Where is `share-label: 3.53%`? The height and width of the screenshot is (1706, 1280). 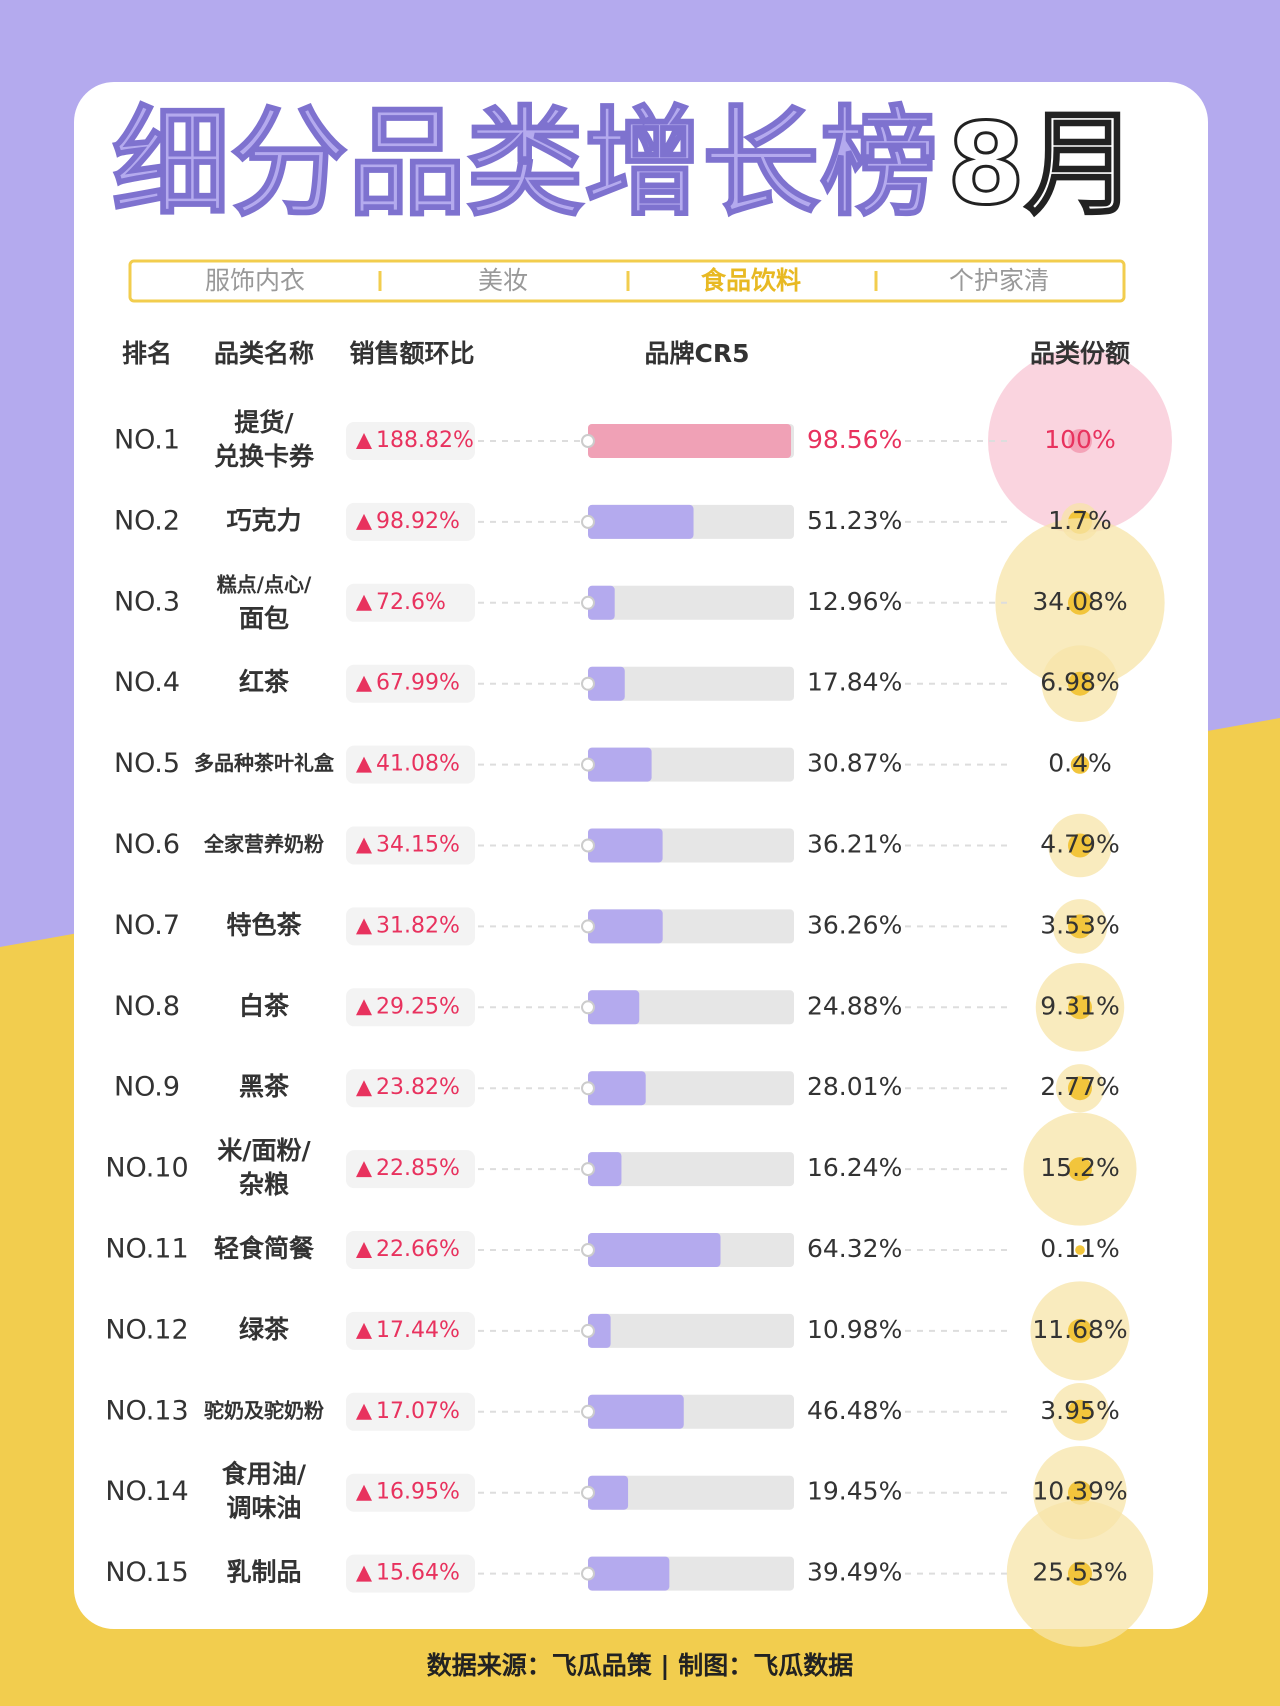
share-label: 3.53% is located at coordinates (1079, 924).